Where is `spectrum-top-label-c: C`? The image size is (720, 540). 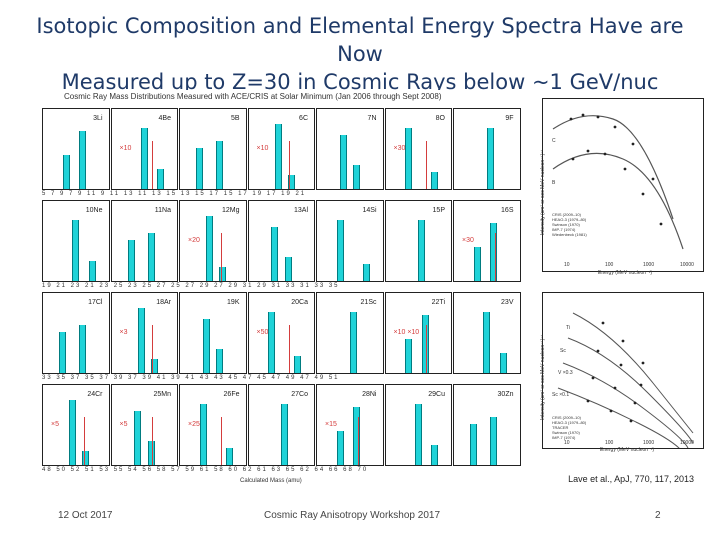 spectrum-top-label-c: C is located at coordinates (554, 141).